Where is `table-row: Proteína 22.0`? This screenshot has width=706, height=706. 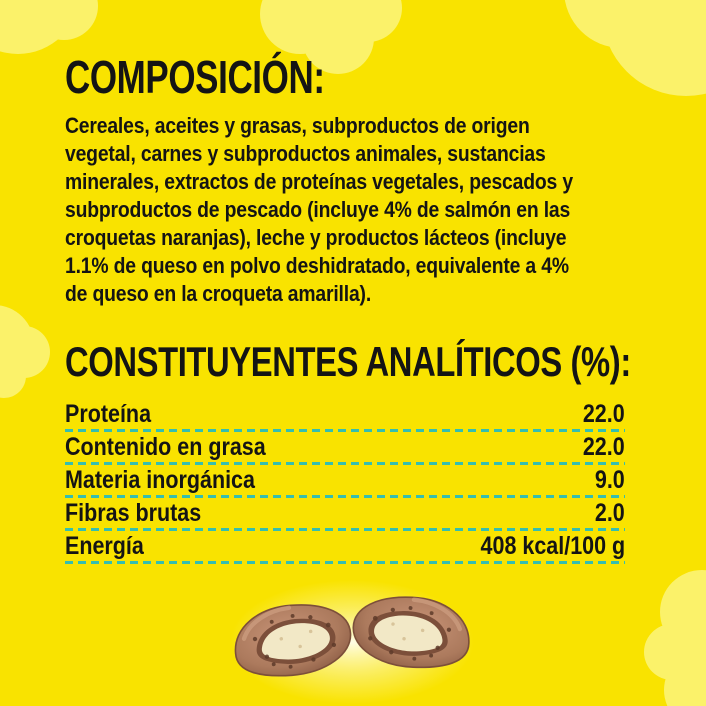
table-row: Proteína 22.0 is located at coordinates (345, 414).